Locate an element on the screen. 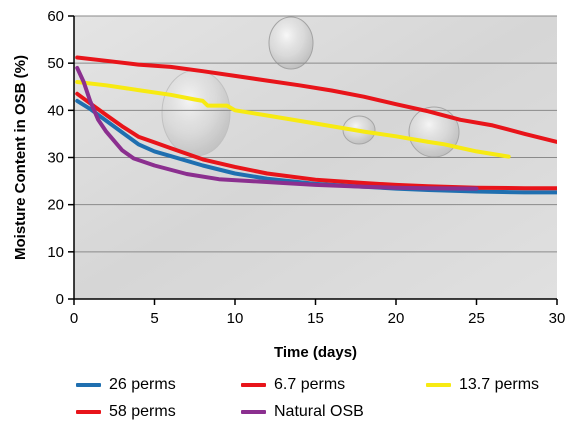 The width and height of the screenshot is (568, 429). y-tick-label: 30 is located at coordinates (55, 158).